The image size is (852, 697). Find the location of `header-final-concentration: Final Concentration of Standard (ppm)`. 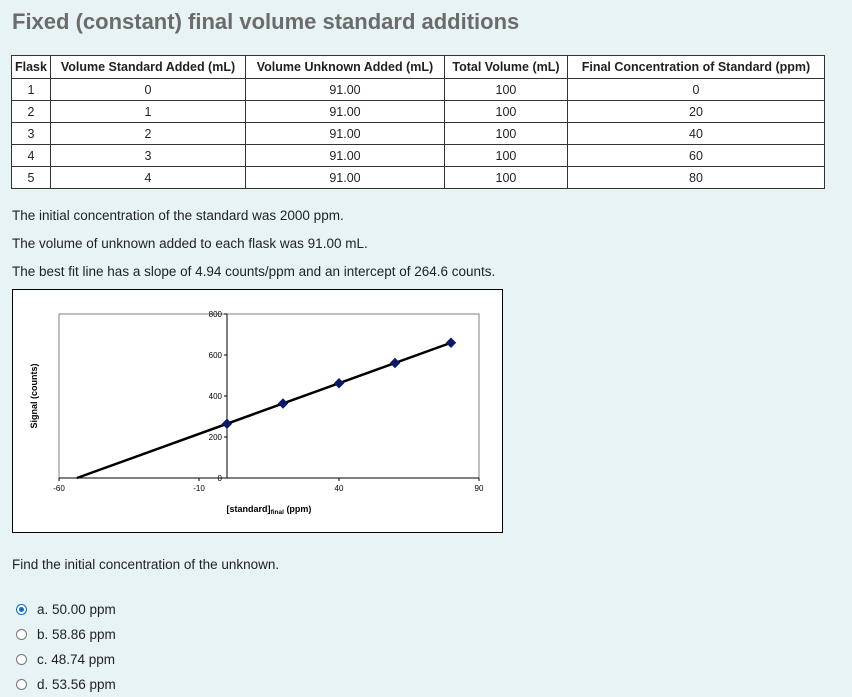

header-final-concentration: Final Concentration of Standard (ppm) is located at coordinates (695, 67).